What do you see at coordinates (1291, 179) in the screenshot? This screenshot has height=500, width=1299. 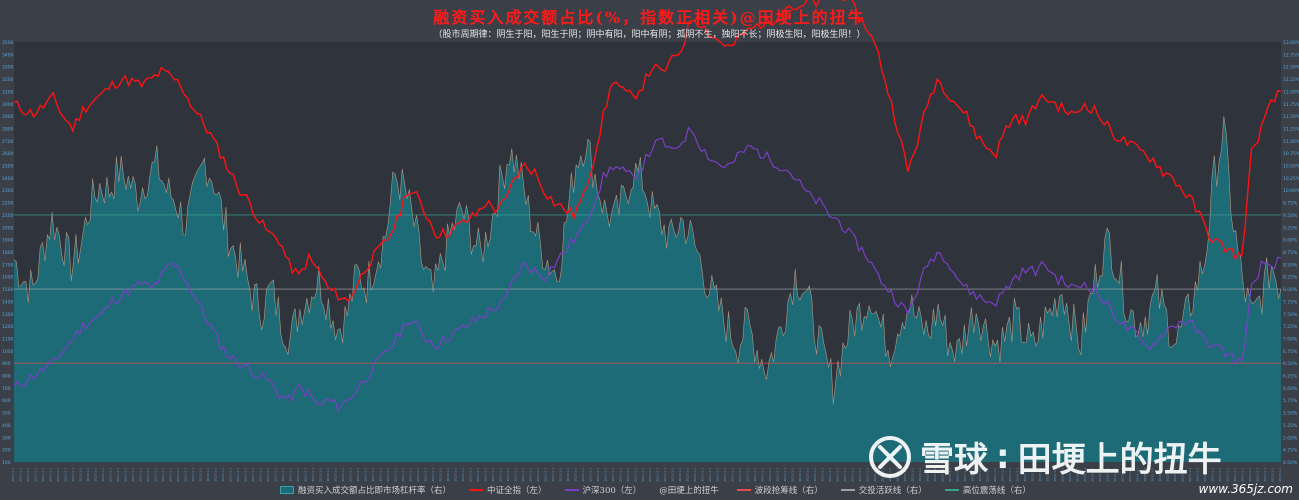 I see `y-right-tick-label: 10.25%` at bounding box center [1291, 179].